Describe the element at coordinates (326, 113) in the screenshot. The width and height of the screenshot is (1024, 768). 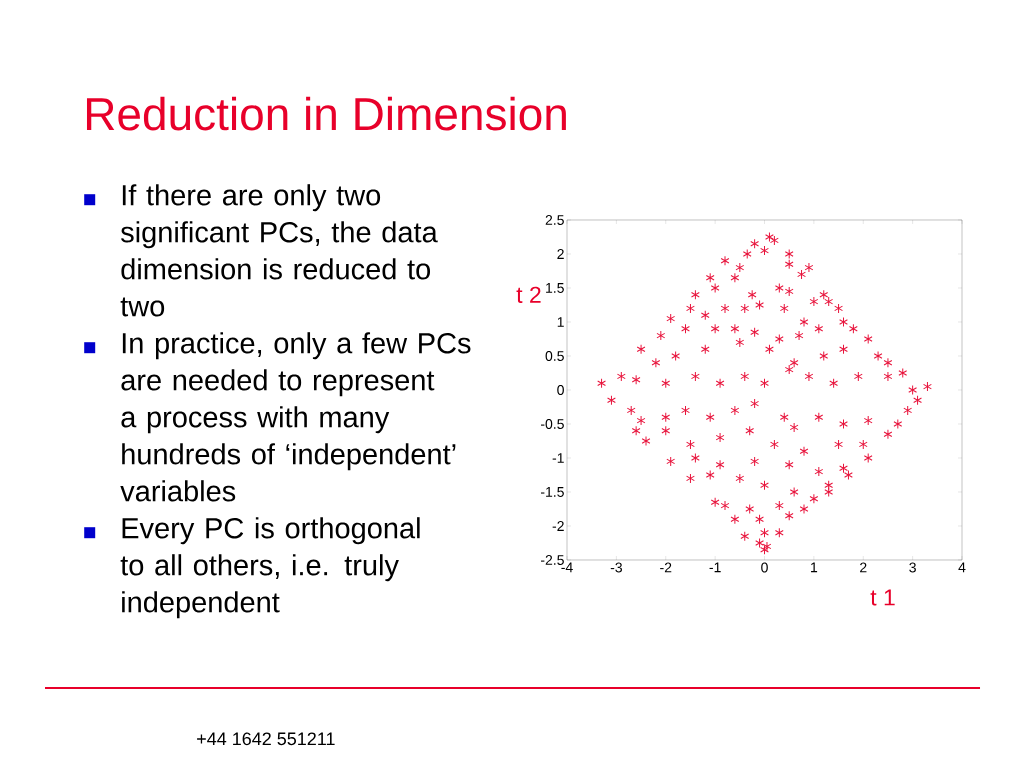
I see `chart-title: Reduction in Dimension` at that location.